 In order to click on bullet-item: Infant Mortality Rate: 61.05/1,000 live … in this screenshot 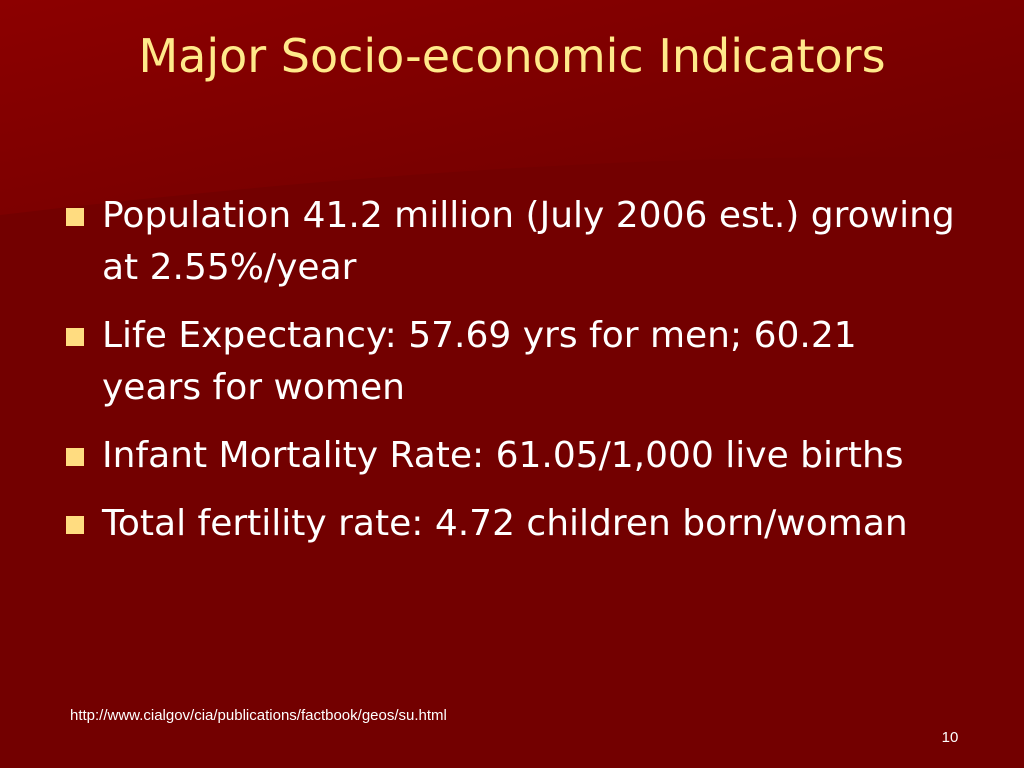, I will do `click(512, 456)`.